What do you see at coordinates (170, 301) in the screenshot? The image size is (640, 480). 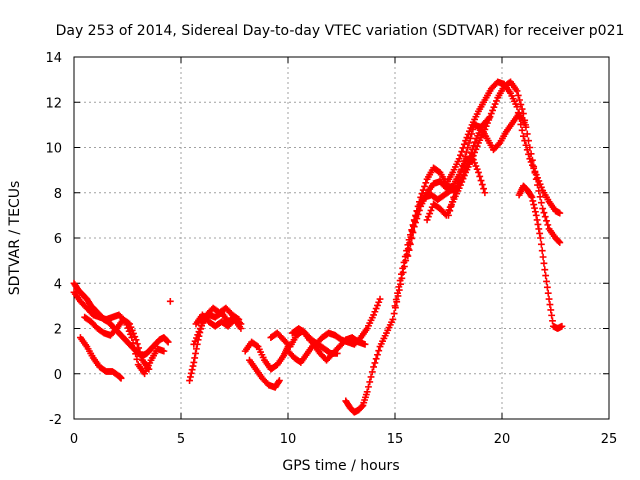 I see `series-isolated` at bounding box center [170, 301].